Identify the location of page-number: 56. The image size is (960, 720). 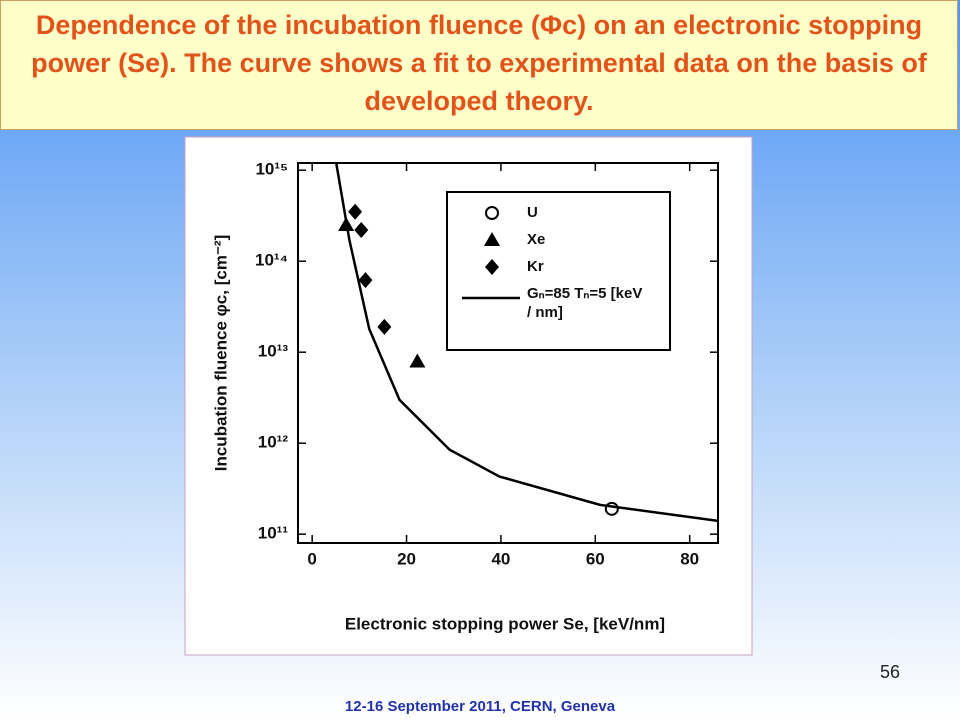
(890, 672).